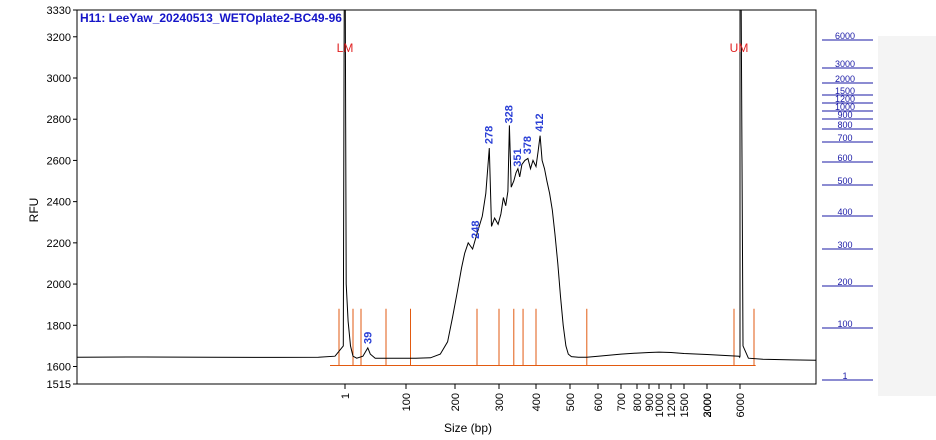 Image resolution: width=936 pixels, height=440 pixels. Describe the element at coordinates (456, 402) in the screenshot. I see `x-tick-label: 200` at that location.